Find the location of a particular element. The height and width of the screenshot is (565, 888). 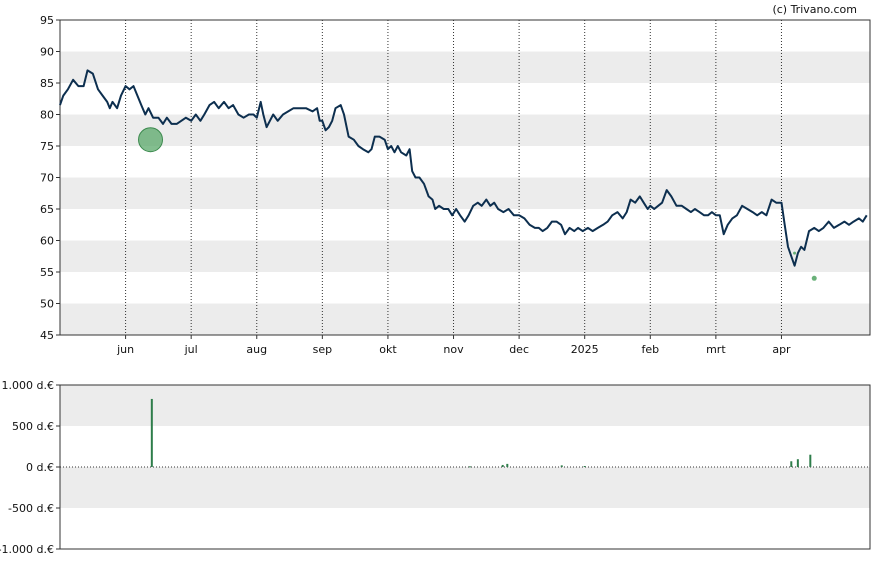

volume-y-tick-label: 1.000 d.€ is located at coordinates (28, 385).